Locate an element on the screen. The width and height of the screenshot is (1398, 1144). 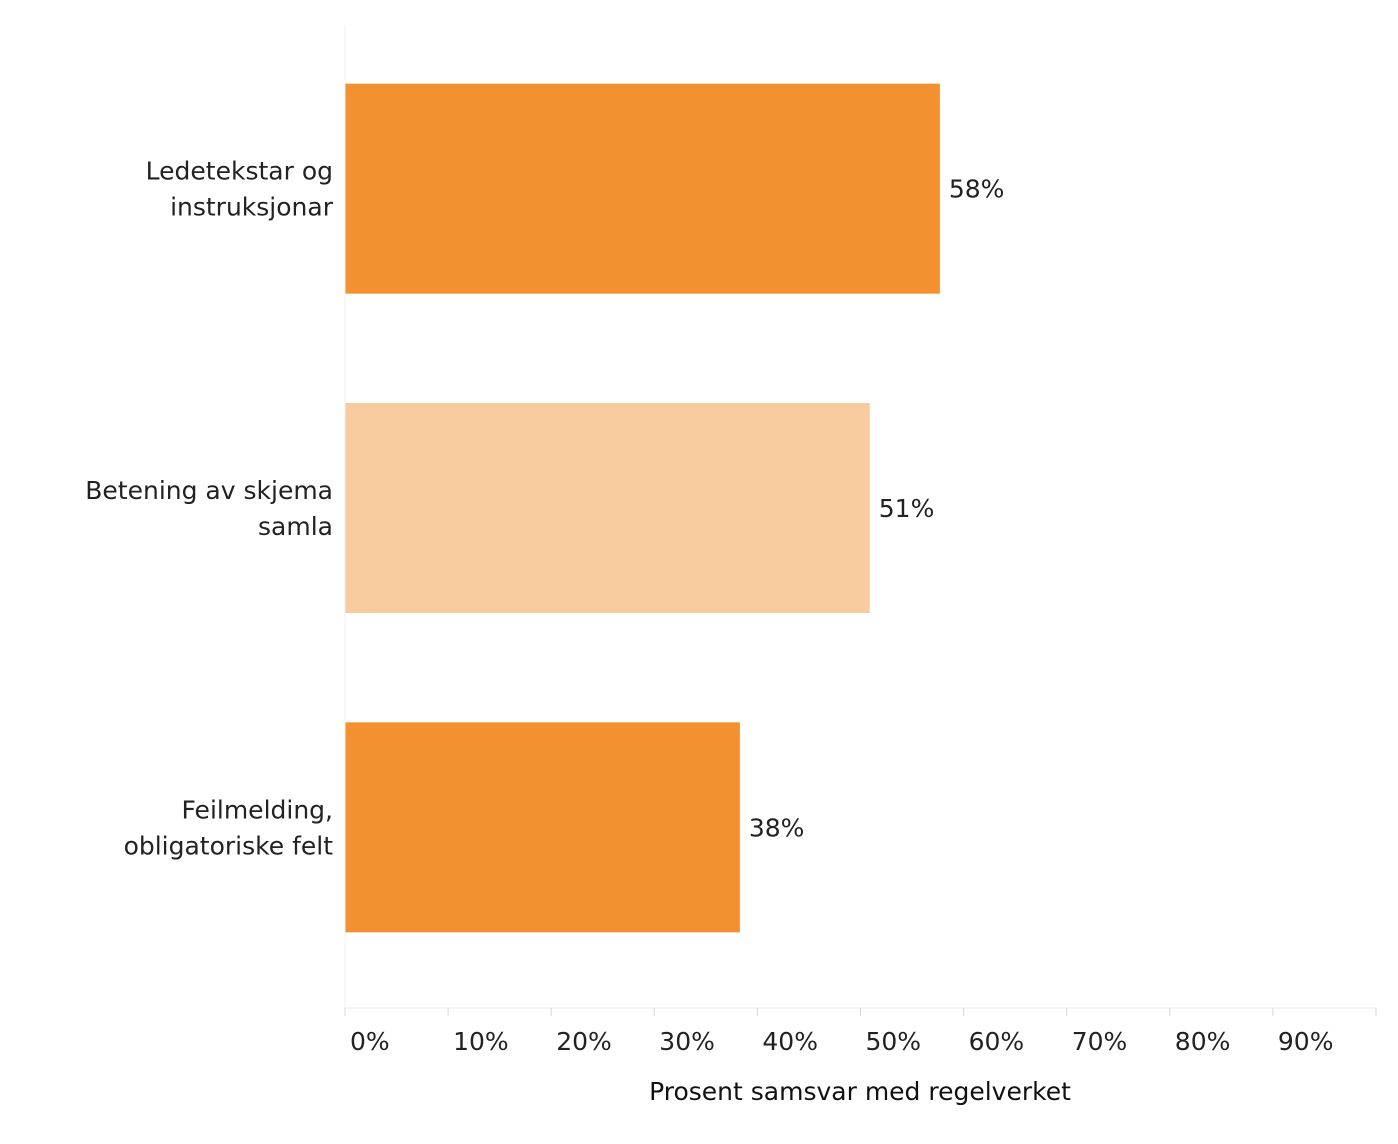
category-label: Feilmelding, obligatoriske felt is located at coordinates (229, 827).